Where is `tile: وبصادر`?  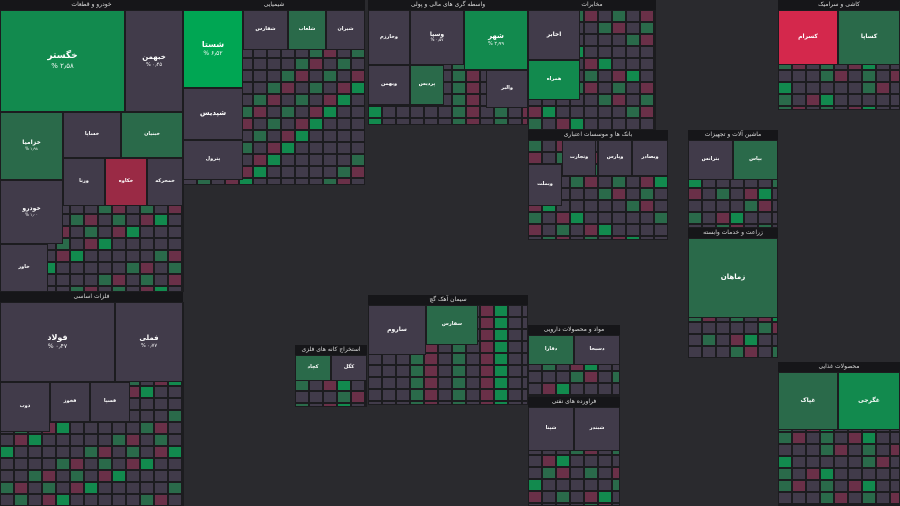
tile: وبصادر is located at coordinates (650, 158).